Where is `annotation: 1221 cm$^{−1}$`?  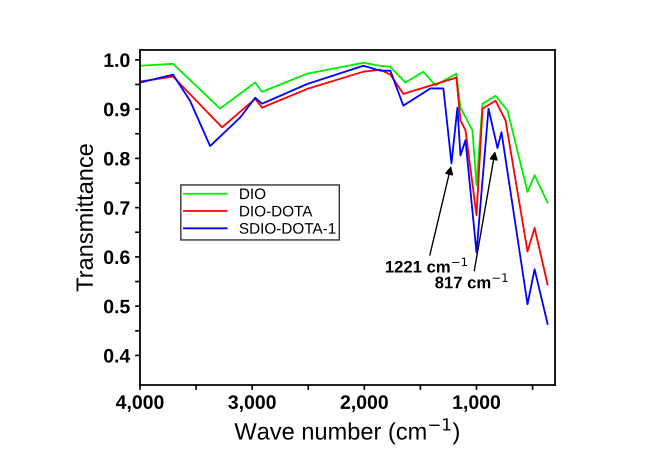
annotation: 1221 cm$^{−1}$ is located at coordinates (426, 265).